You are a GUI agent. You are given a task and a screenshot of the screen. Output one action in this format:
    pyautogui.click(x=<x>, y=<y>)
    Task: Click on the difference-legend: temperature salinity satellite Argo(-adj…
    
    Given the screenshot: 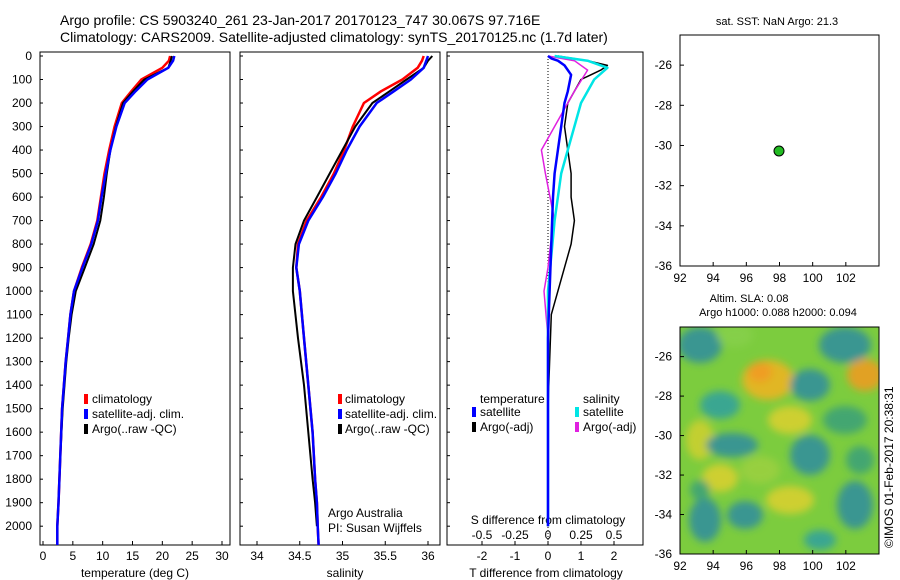 What is the action you would take?
    pyautogui.click(x=554, y=413)
    